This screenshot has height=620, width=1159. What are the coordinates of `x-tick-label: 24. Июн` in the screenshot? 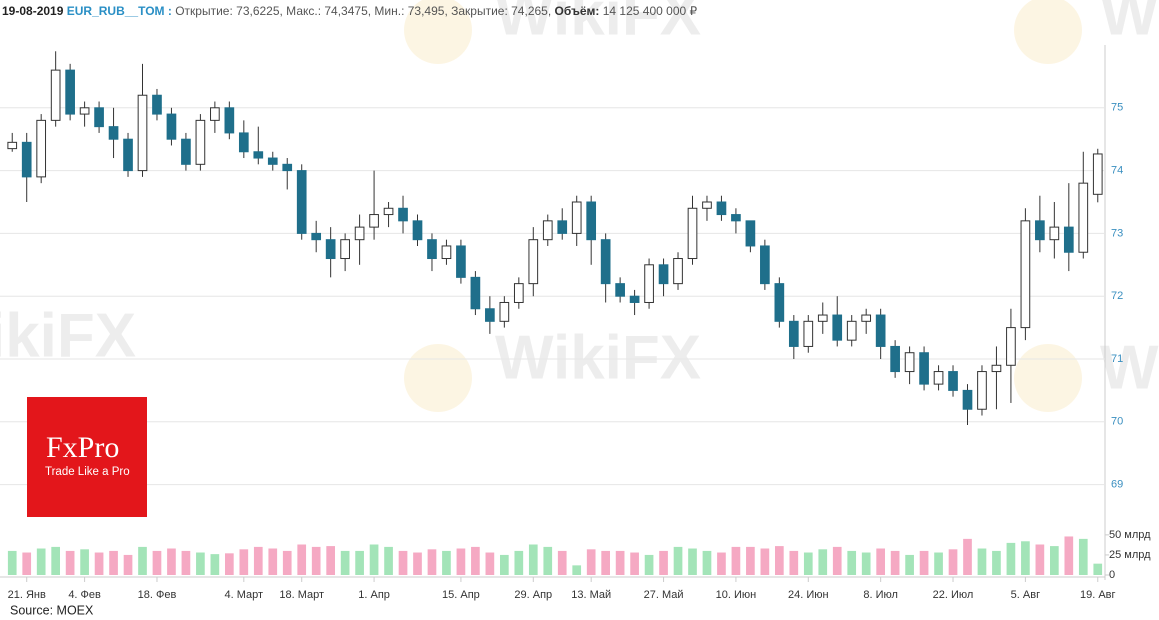 It's located at (808, 595).